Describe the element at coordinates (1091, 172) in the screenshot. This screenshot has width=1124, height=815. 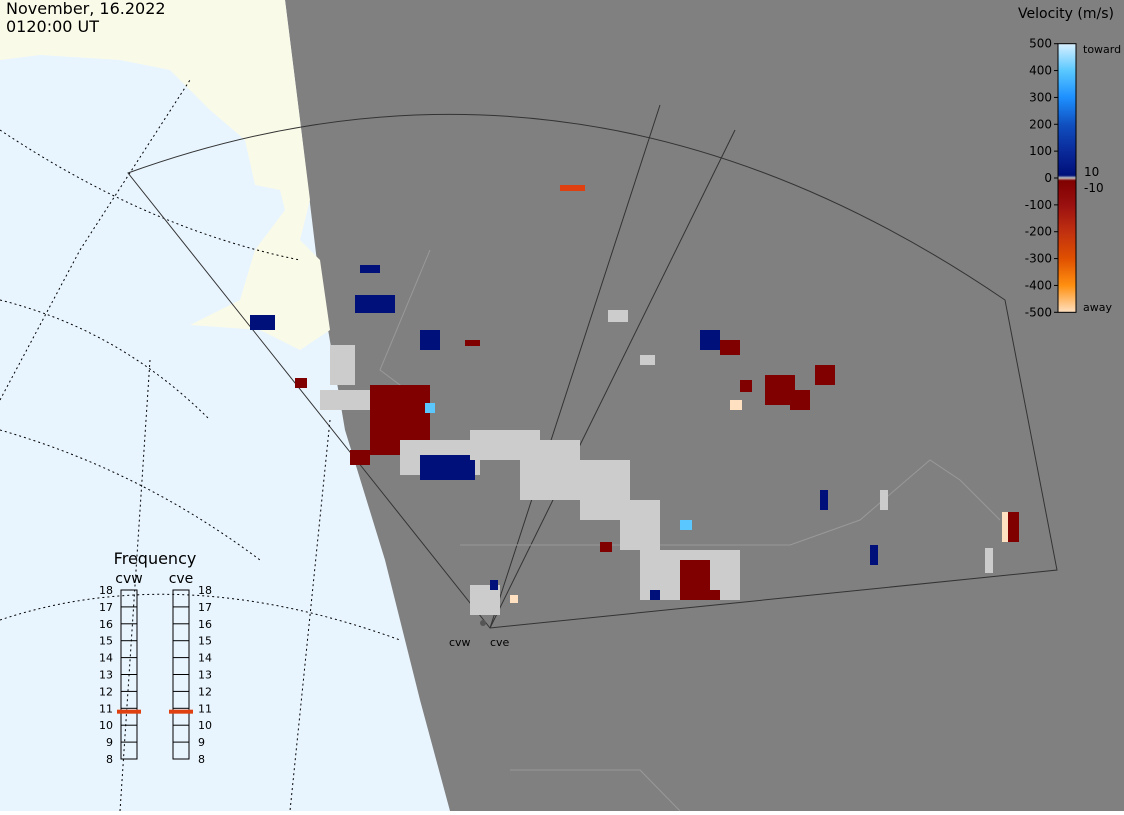
I see `colorbar-inner-label: 10` at that location.